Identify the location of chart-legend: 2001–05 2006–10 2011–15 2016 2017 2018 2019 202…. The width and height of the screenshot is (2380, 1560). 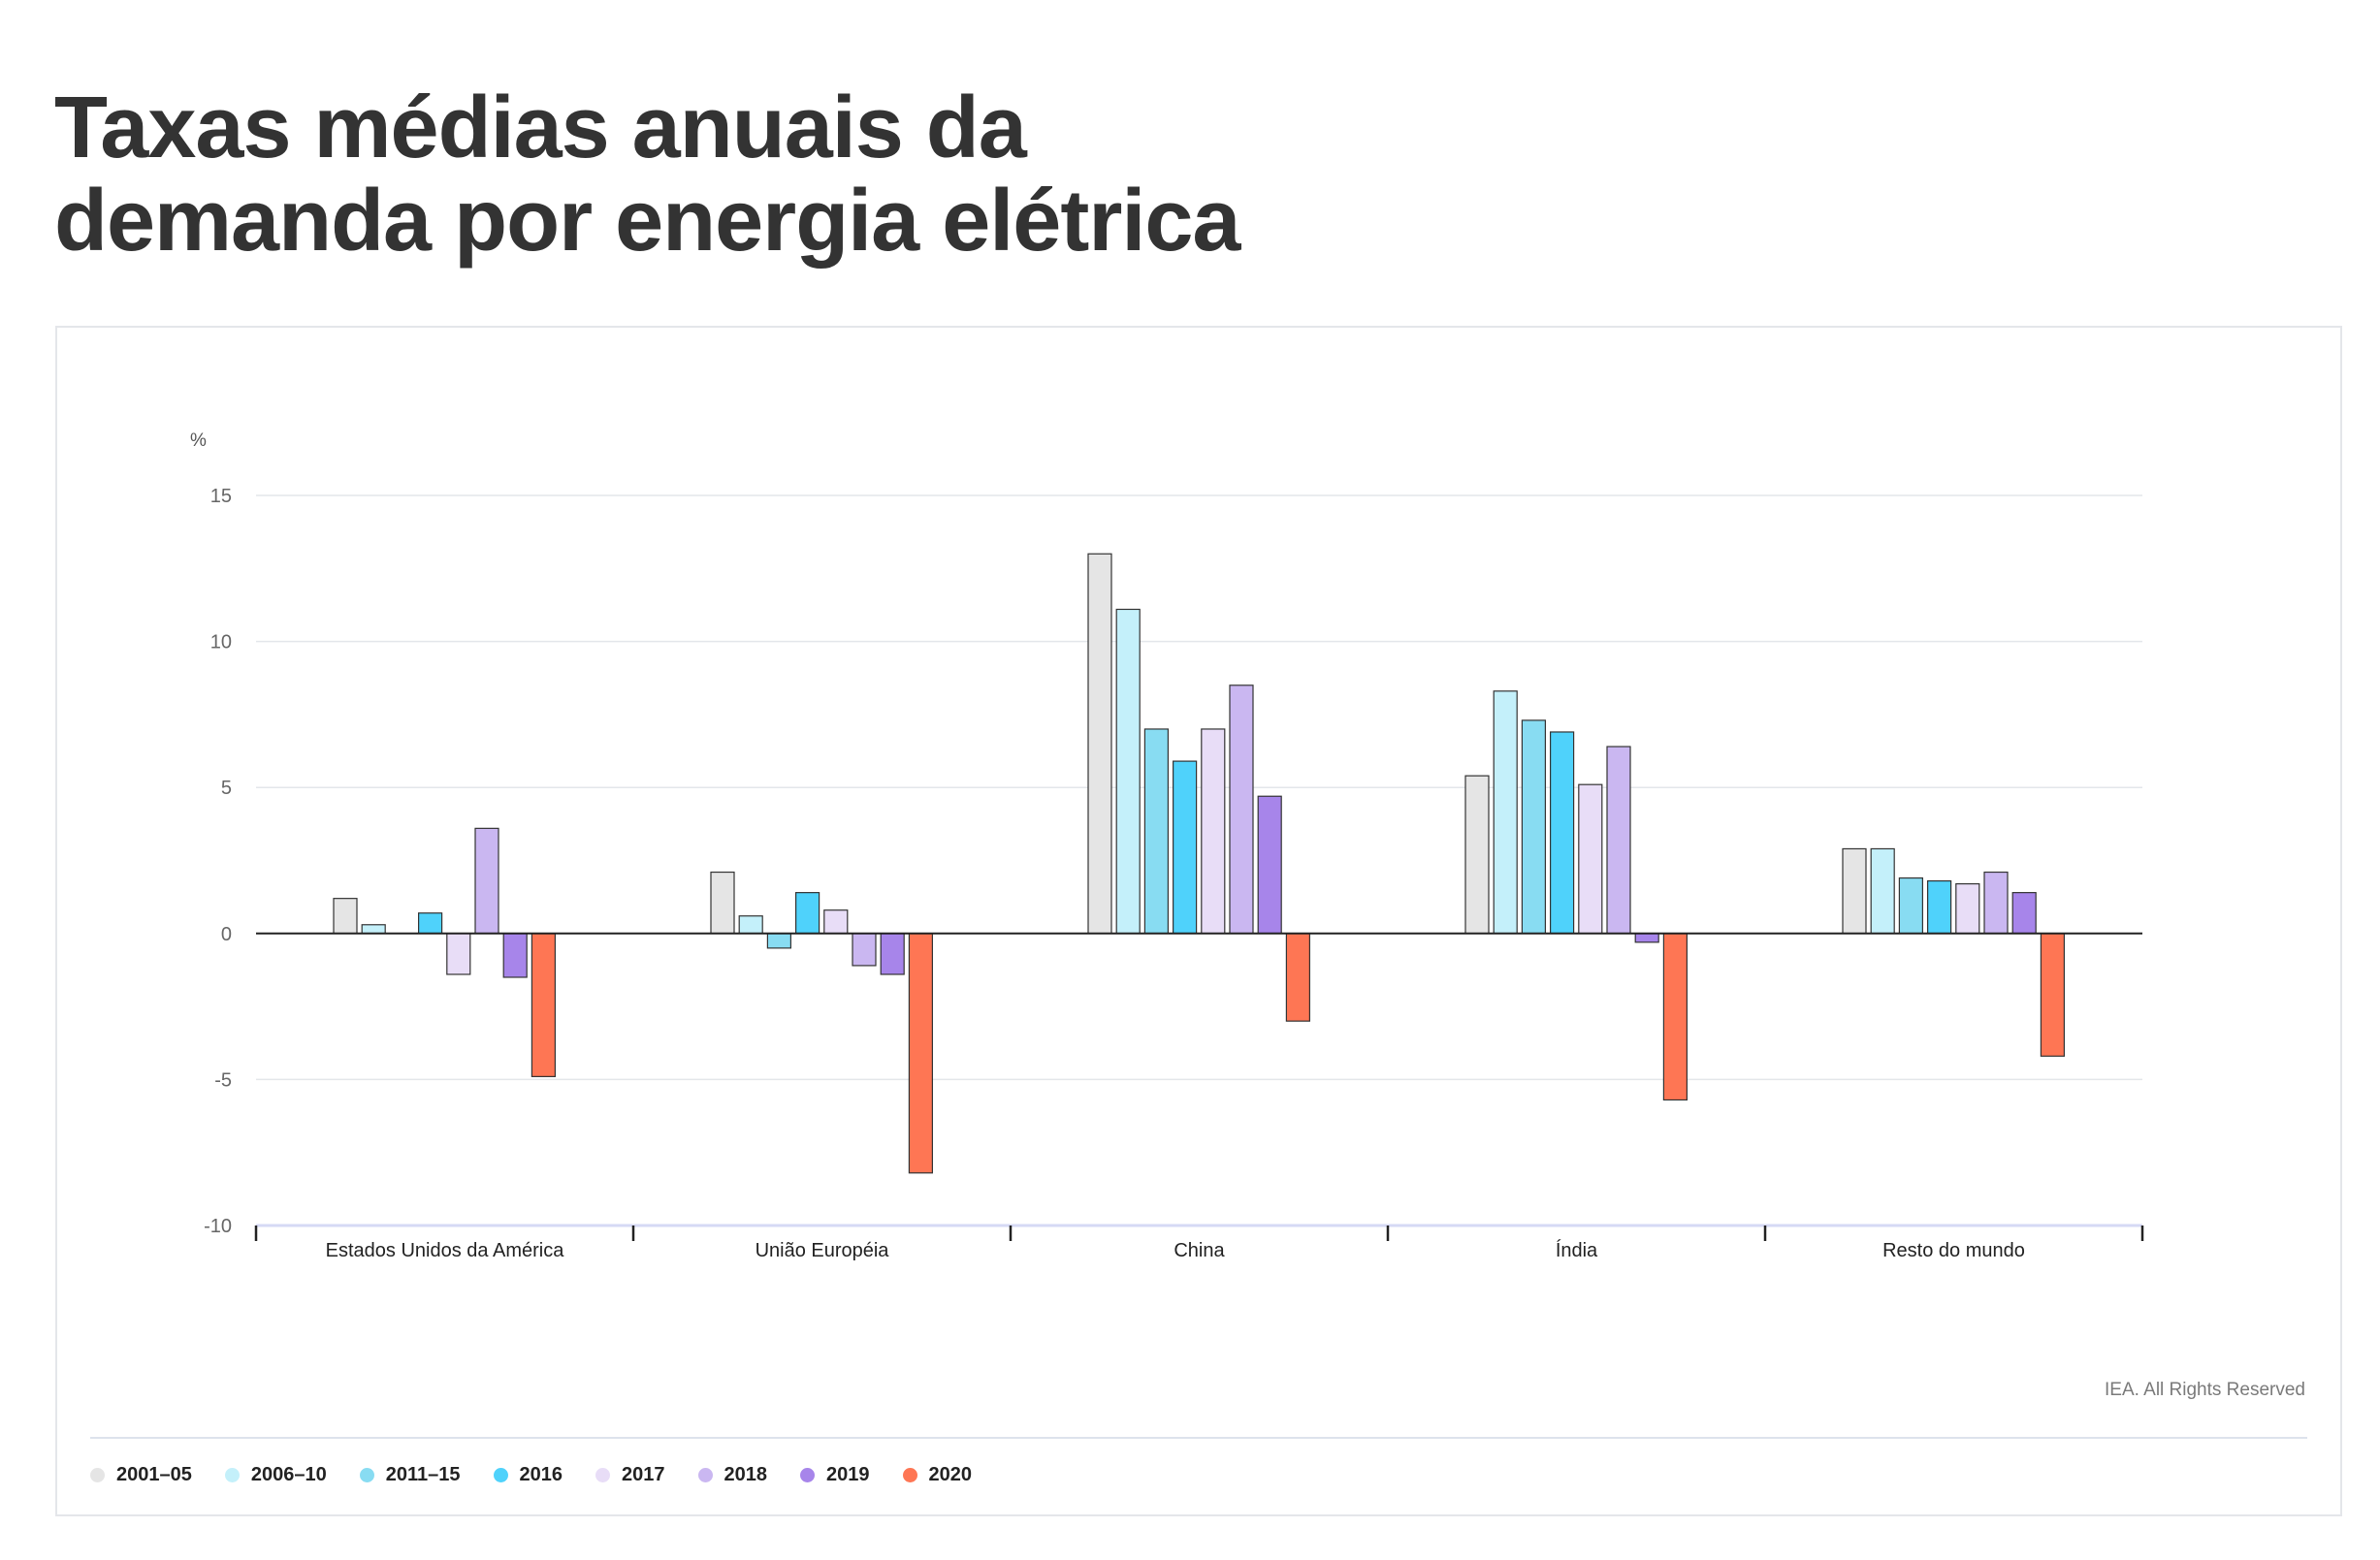
(531, 1475).